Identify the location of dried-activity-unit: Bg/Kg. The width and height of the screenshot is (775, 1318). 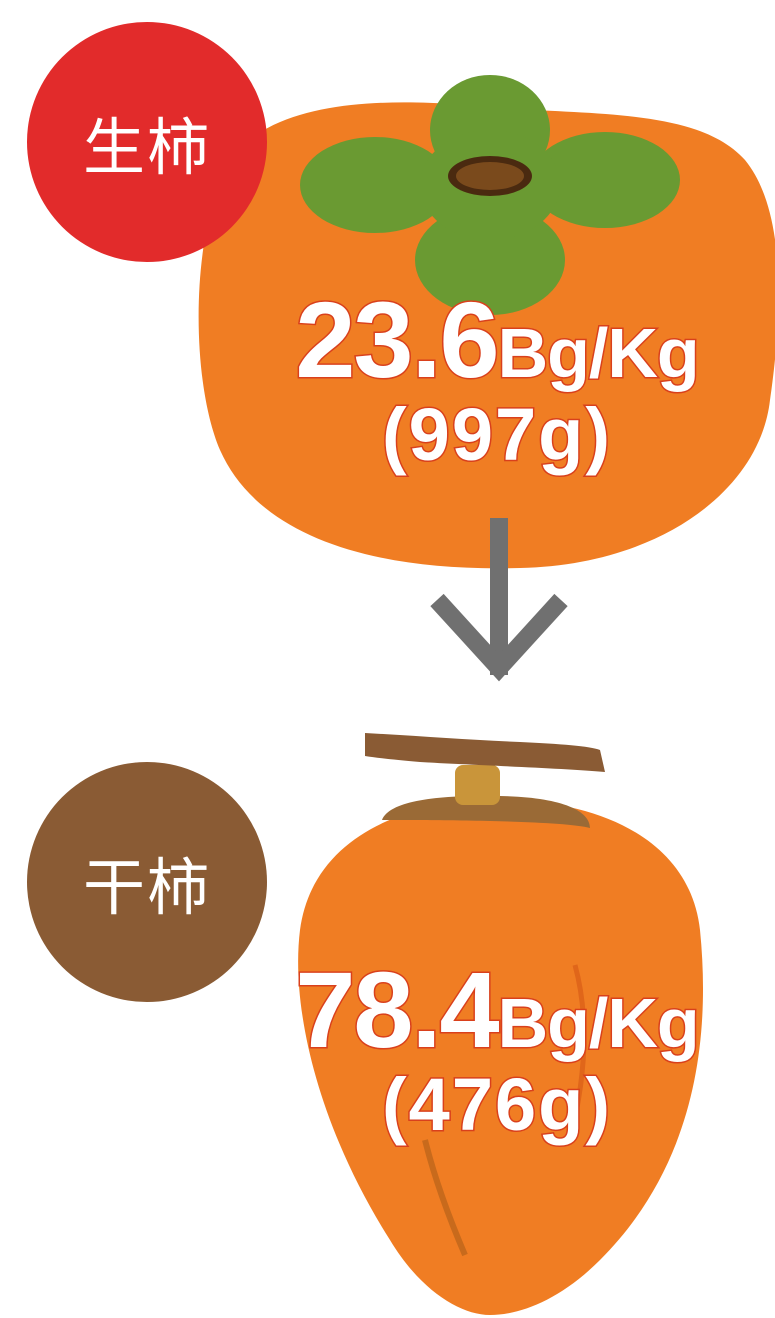
(598, 1023).